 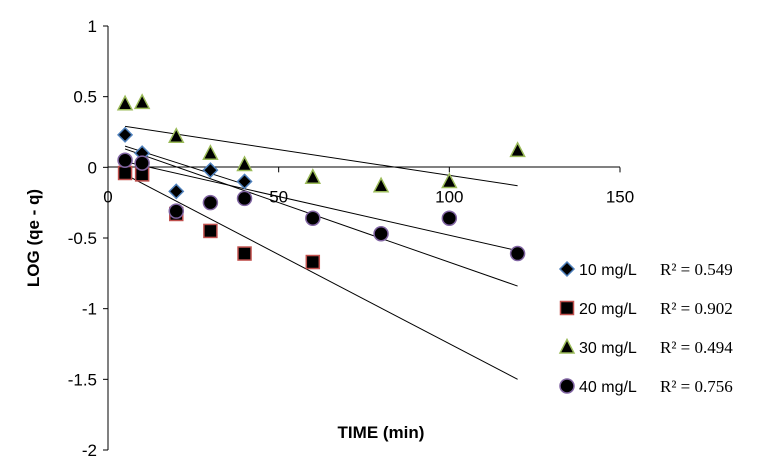 I want to click on y-tick-label: 0, so click(x=92, y=167).